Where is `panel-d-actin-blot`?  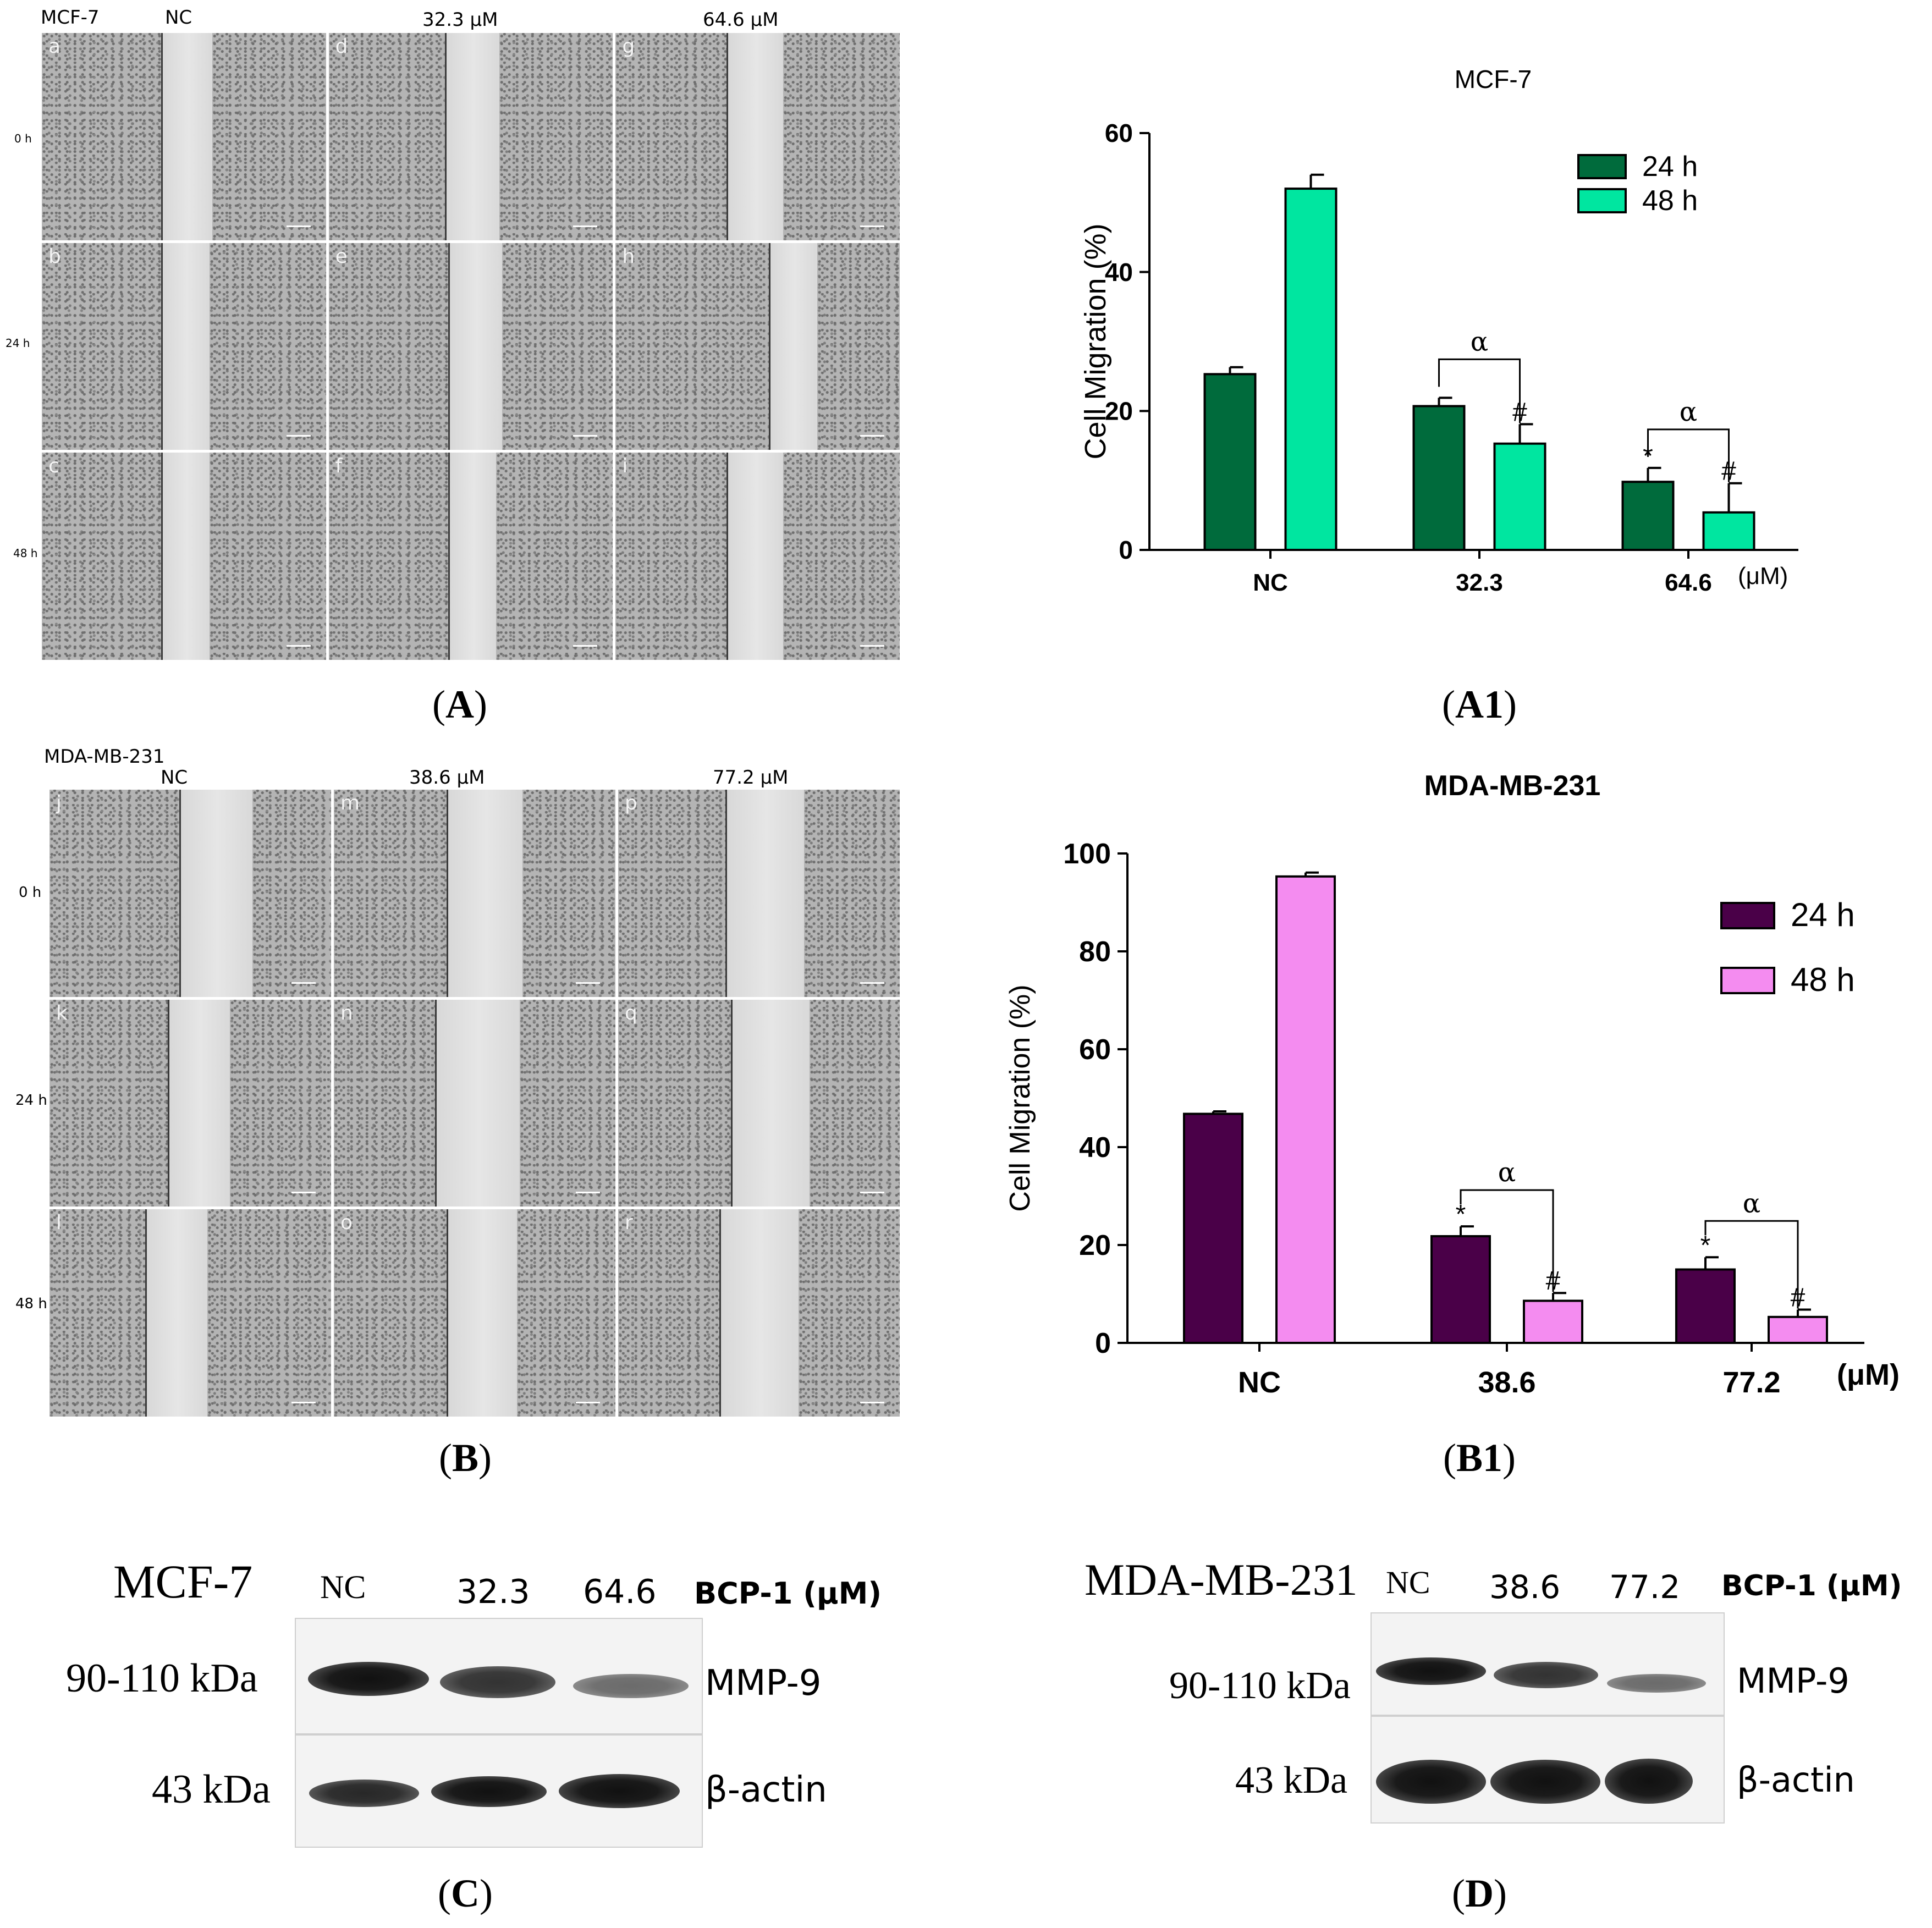 panel-d-actin-blot is located at coordinates (1547, 1770).